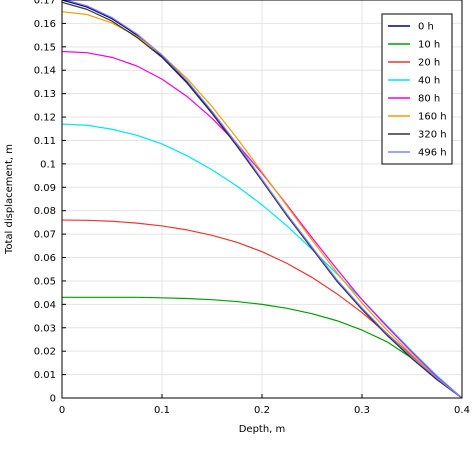  Describe the element at coordinates (432, 117) in the screenshot. I see `legend-label: 160 h` at that location.